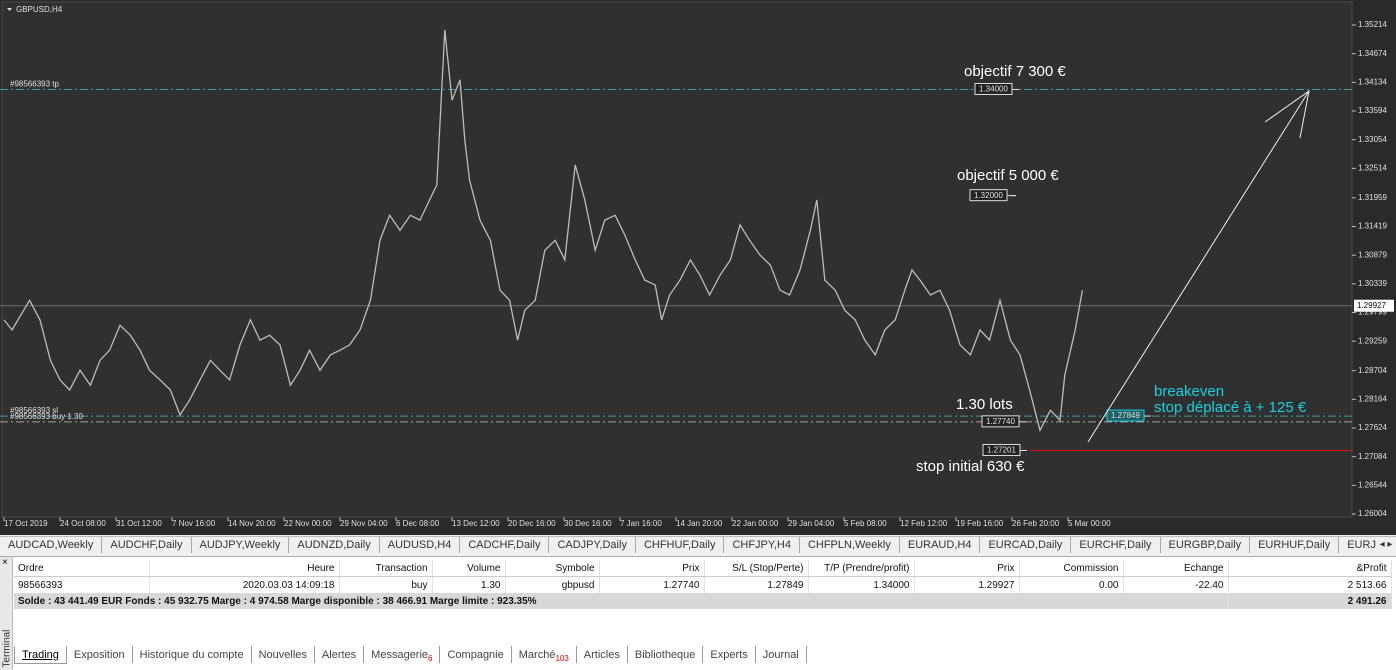  Describe the element at coordinates (1176, 568) in the screenshot. I see `column-header: Echange` at that location.